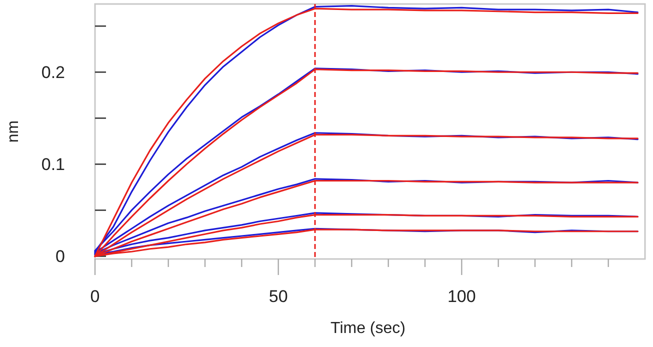 Image resolution: width=653 pixels, height=347 pixels. What do you see at coordinates (53, 72) in the screenshot?
I see `y-tick-label: 0.2` at bounding box center [53, 72].